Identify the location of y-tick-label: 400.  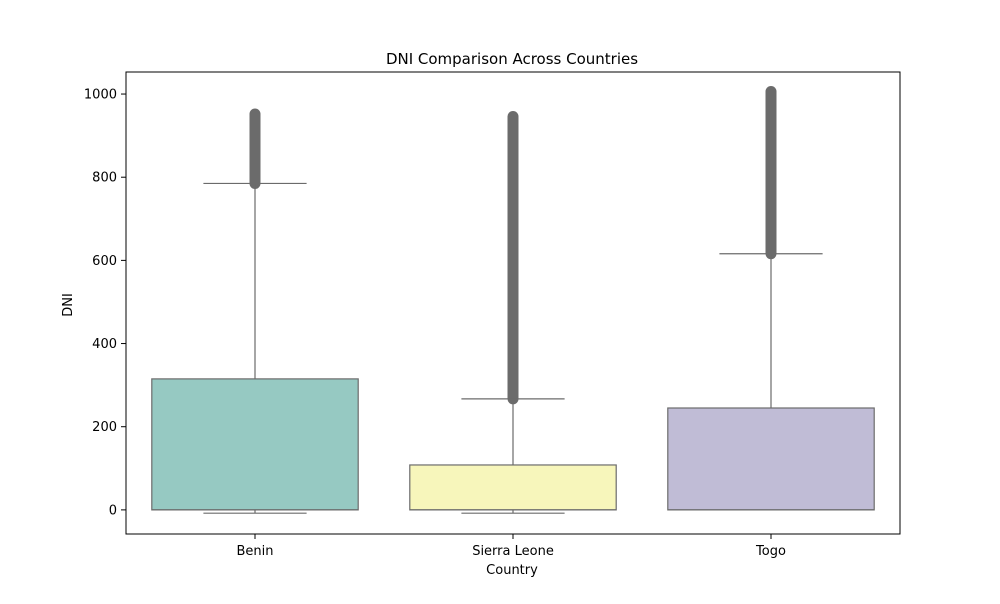
(104, 344).